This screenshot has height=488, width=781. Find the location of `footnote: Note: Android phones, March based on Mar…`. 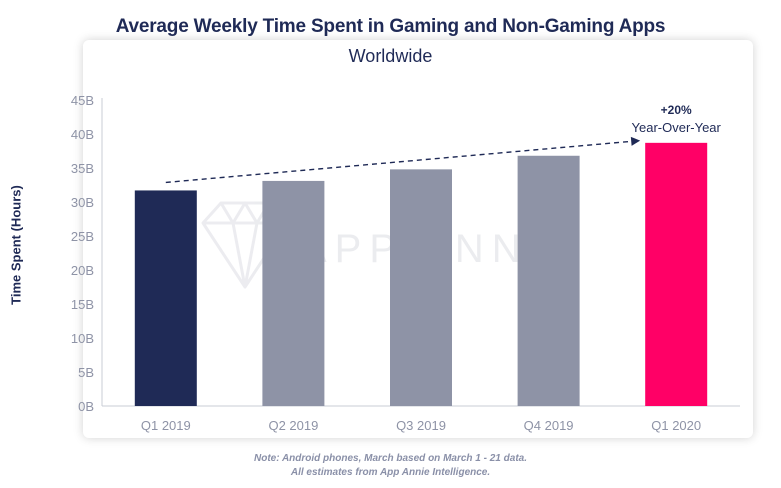

footnote: Note: Android phones, March based on Mar… is located at coordinates (390, 466).